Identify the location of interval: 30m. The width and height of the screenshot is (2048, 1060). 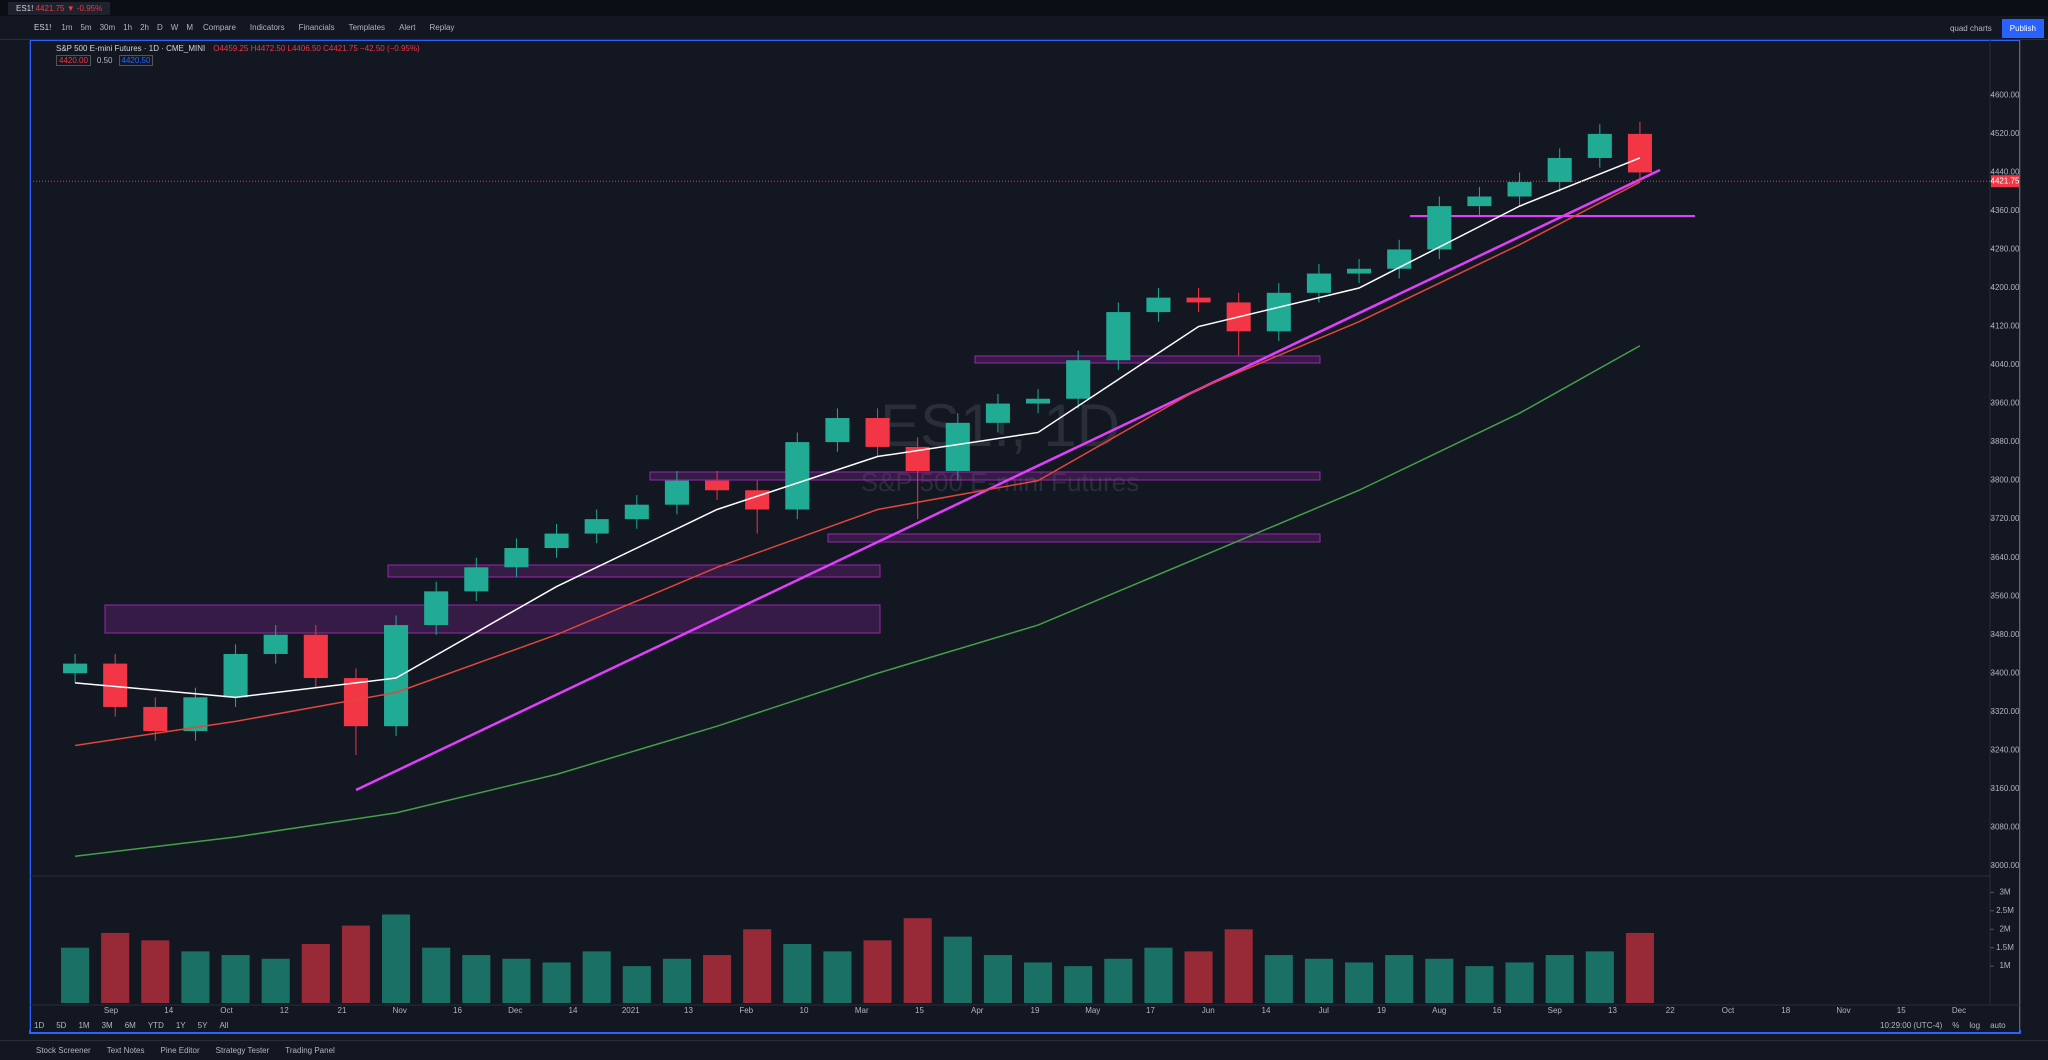
(107, 27).